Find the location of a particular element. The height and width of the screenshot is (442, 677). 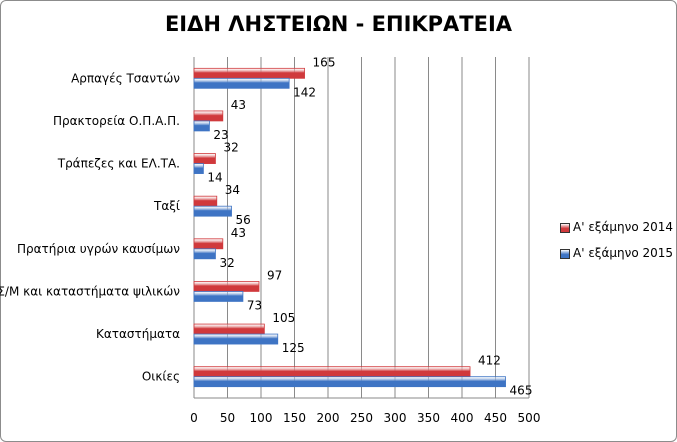

x-tick-label: 100 is located at coordinates (261, 418).